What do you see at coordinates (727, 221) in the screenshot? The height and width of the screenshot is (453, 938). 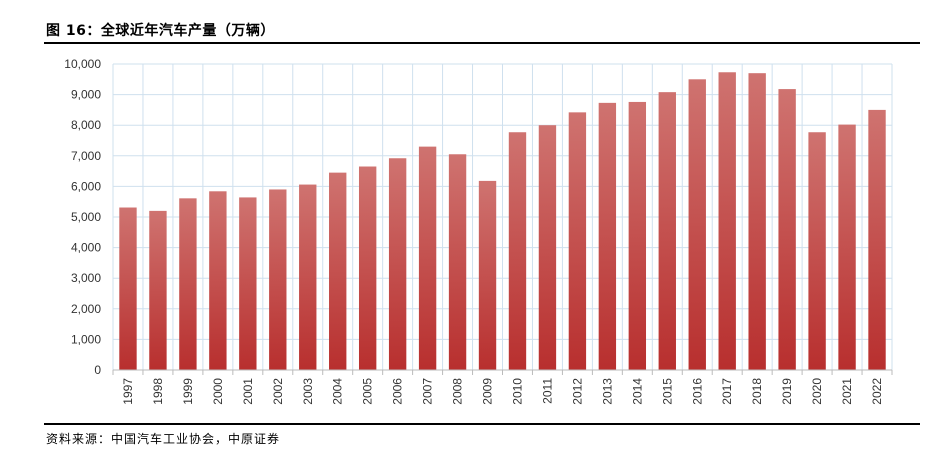 I see `bar-2017` at bounding box center [727, 221].